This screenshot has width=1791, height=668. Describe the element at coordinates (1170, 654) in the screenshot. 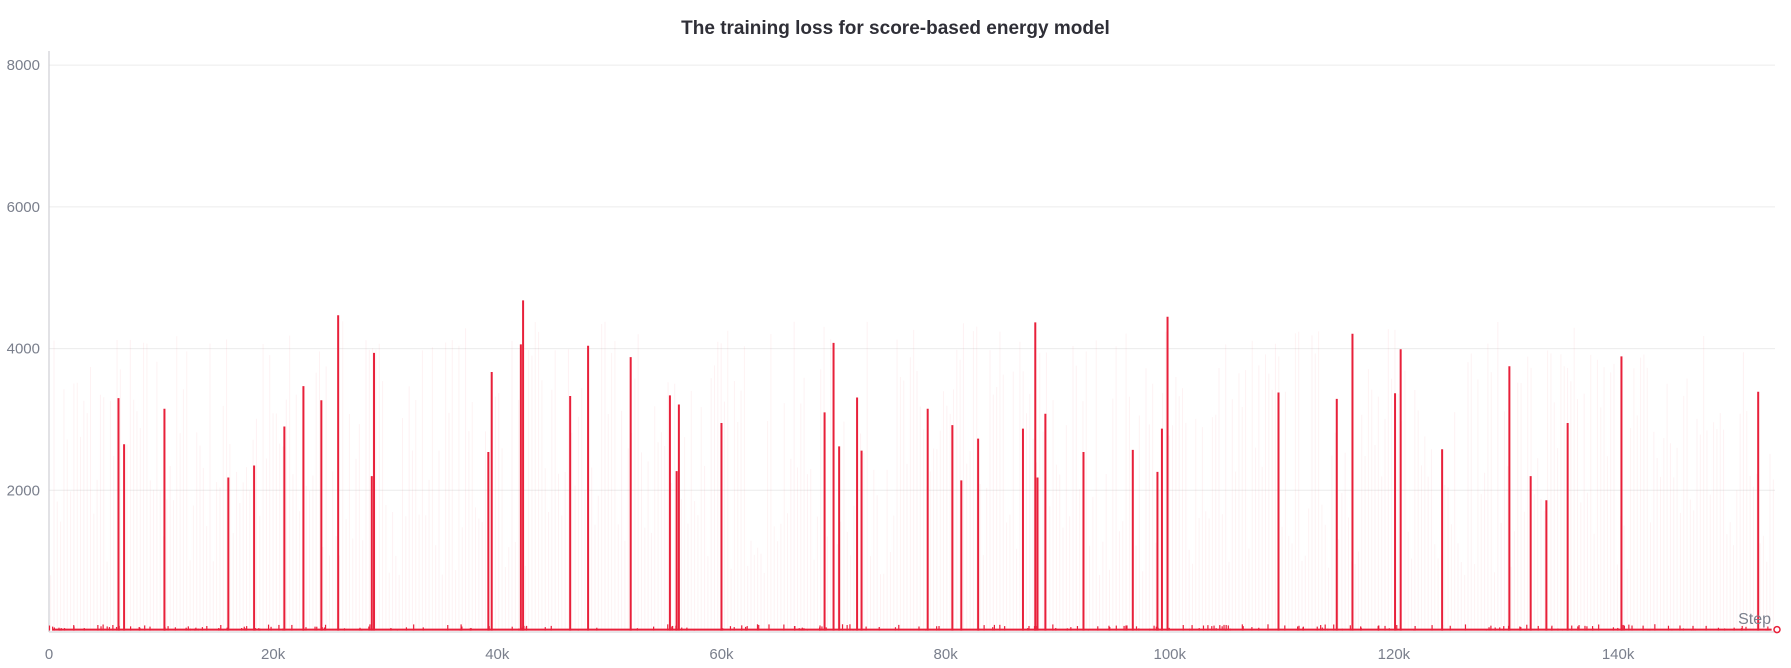

I see `x-tick-label: 100k` at that location.